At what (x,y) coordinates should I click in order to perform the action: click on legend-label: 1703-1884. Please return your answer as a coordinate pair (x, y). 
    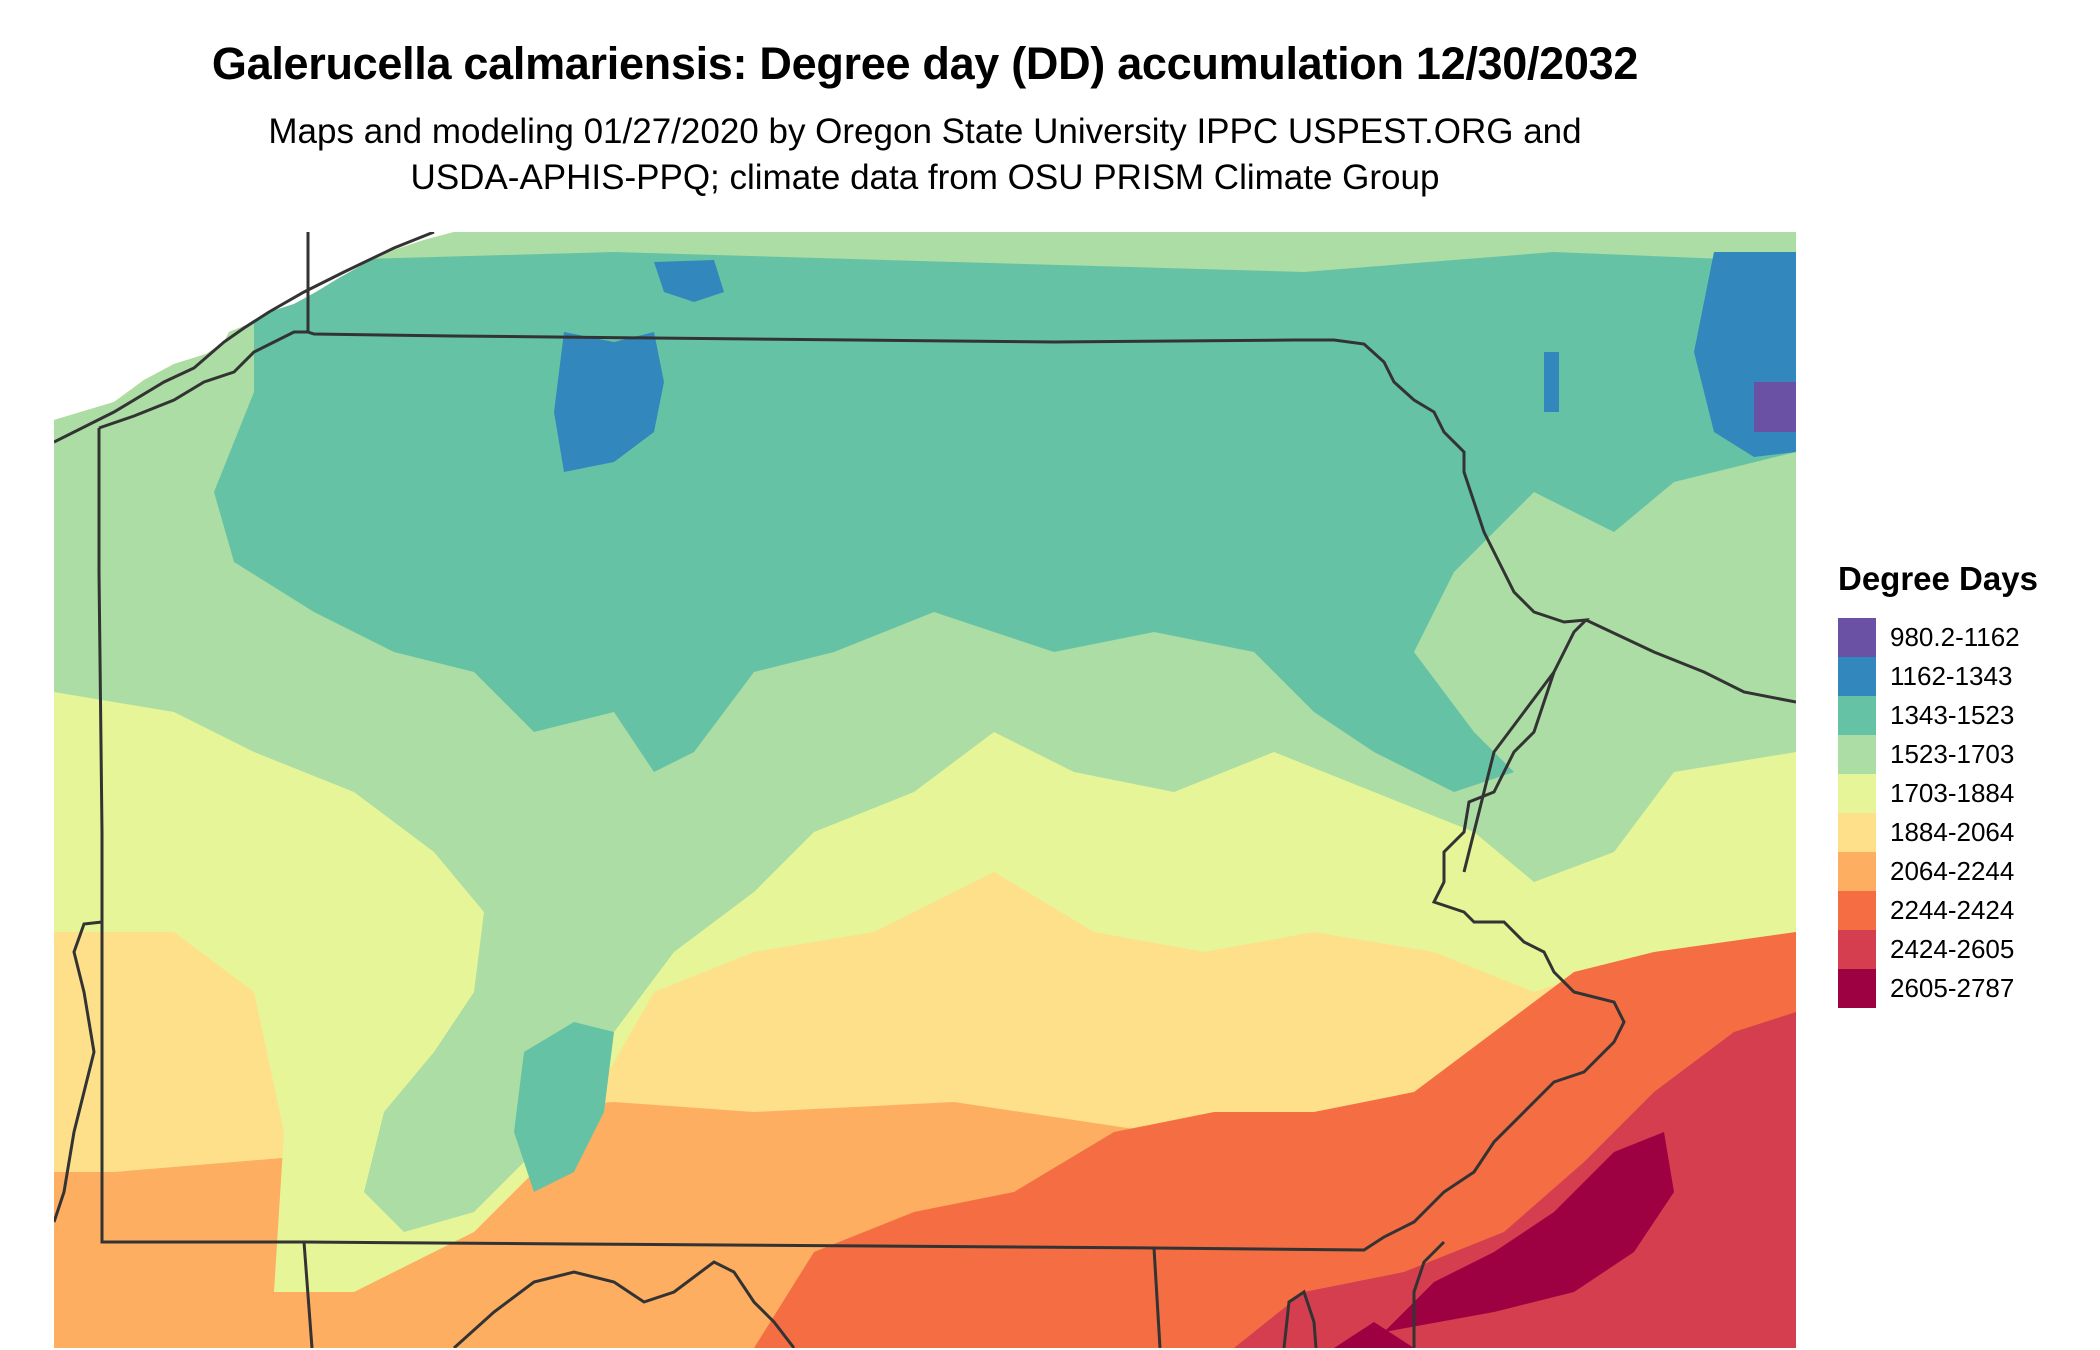
    Looking at the image, I should click on (1952, 793).